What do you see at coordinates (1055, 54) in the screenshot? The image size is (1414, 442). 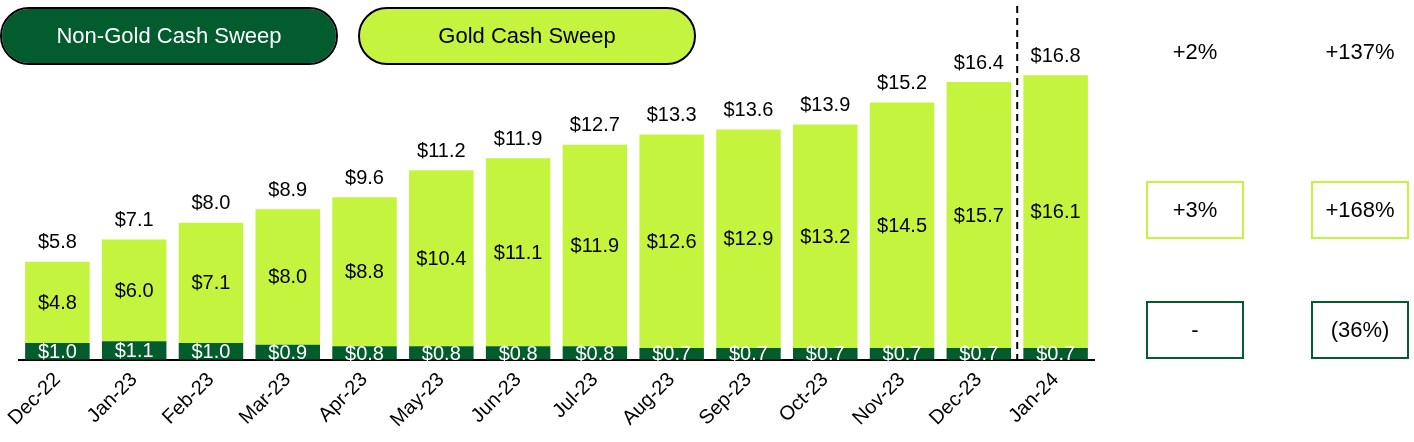 I see `total-label: $16.8` at bounding box center [1055, 54].